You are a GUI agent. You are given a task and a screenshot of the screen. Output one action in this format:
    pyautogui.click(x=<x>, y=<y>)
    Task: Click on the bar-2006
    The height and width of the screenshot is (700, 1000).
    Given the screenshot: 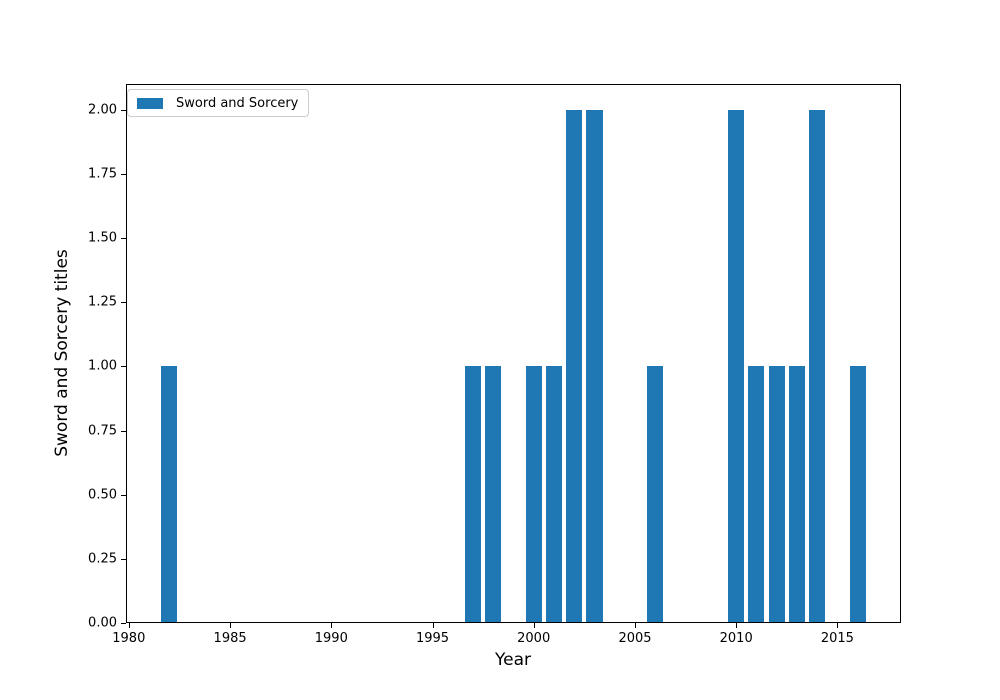 What is the action you would take?
    pyautogui.click(x=655, y=494)
    